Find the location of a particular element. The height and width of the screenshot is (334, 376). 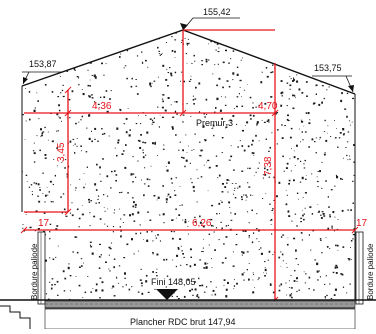

eave-right-label: 153,75 is located at coordinates (328, 68).